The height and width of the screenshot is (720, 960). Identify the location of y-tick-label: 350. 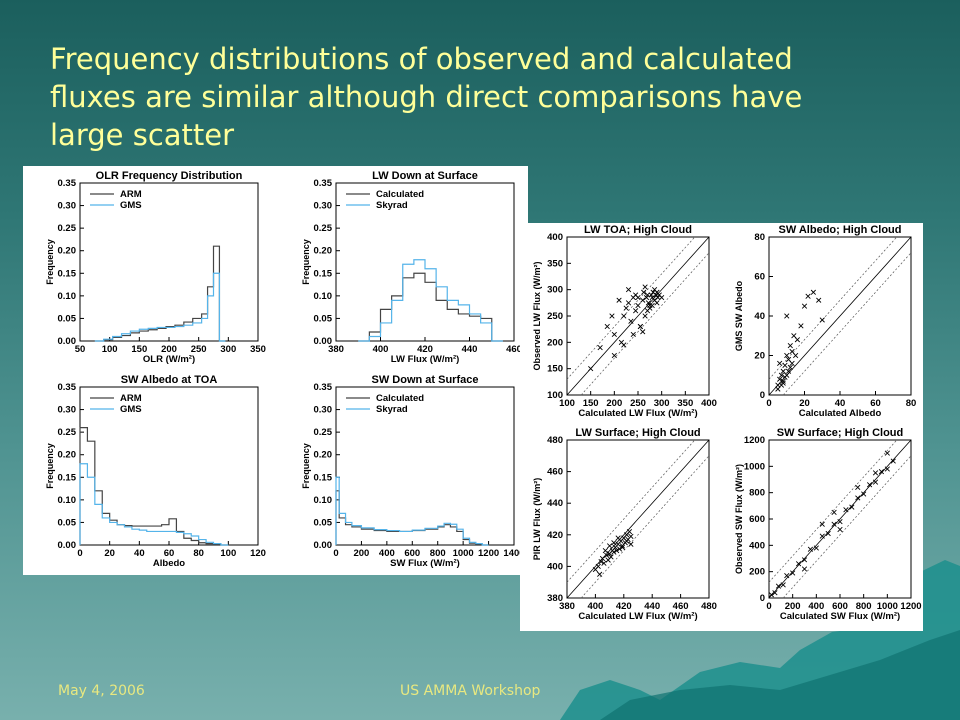
(555, 263).